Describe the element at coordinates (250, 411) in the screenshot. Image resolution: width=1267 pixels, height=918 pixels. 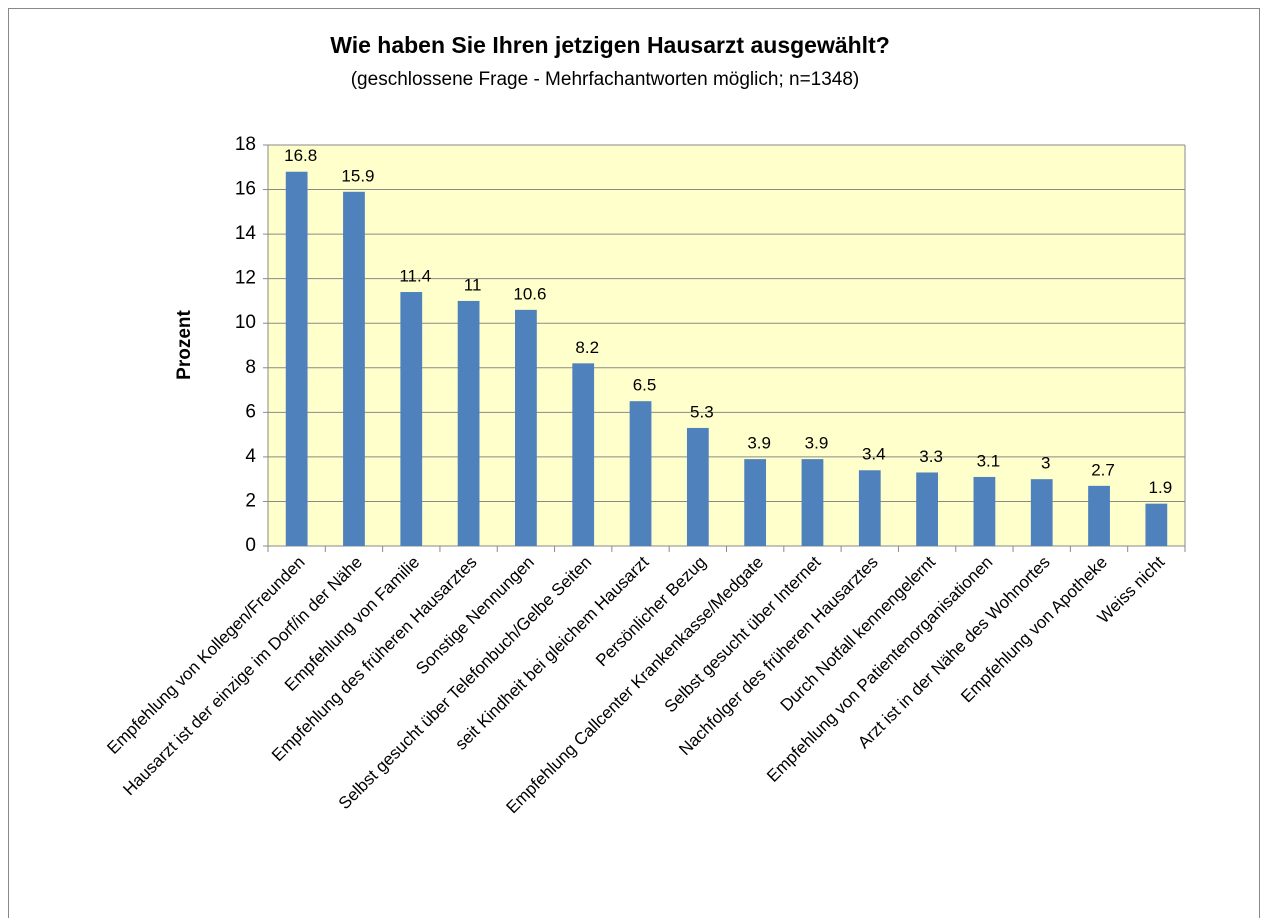
I see `y-tick-label: 6` at that location.